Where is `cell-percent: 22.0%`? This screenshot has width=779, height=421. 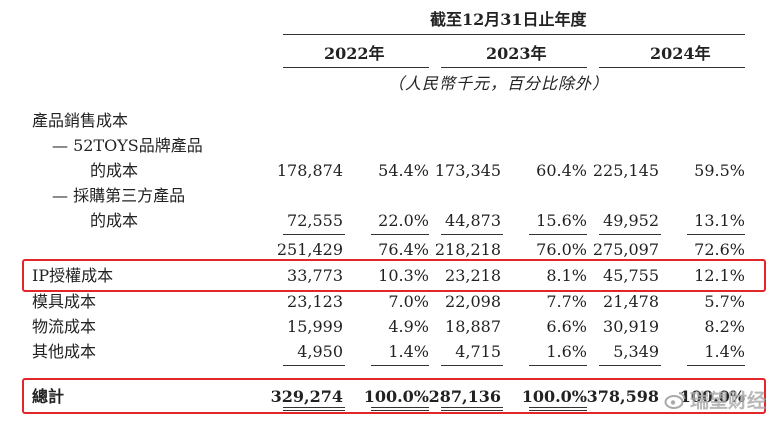
cell-percent: 22.0% is located at coordinates (403, 220).